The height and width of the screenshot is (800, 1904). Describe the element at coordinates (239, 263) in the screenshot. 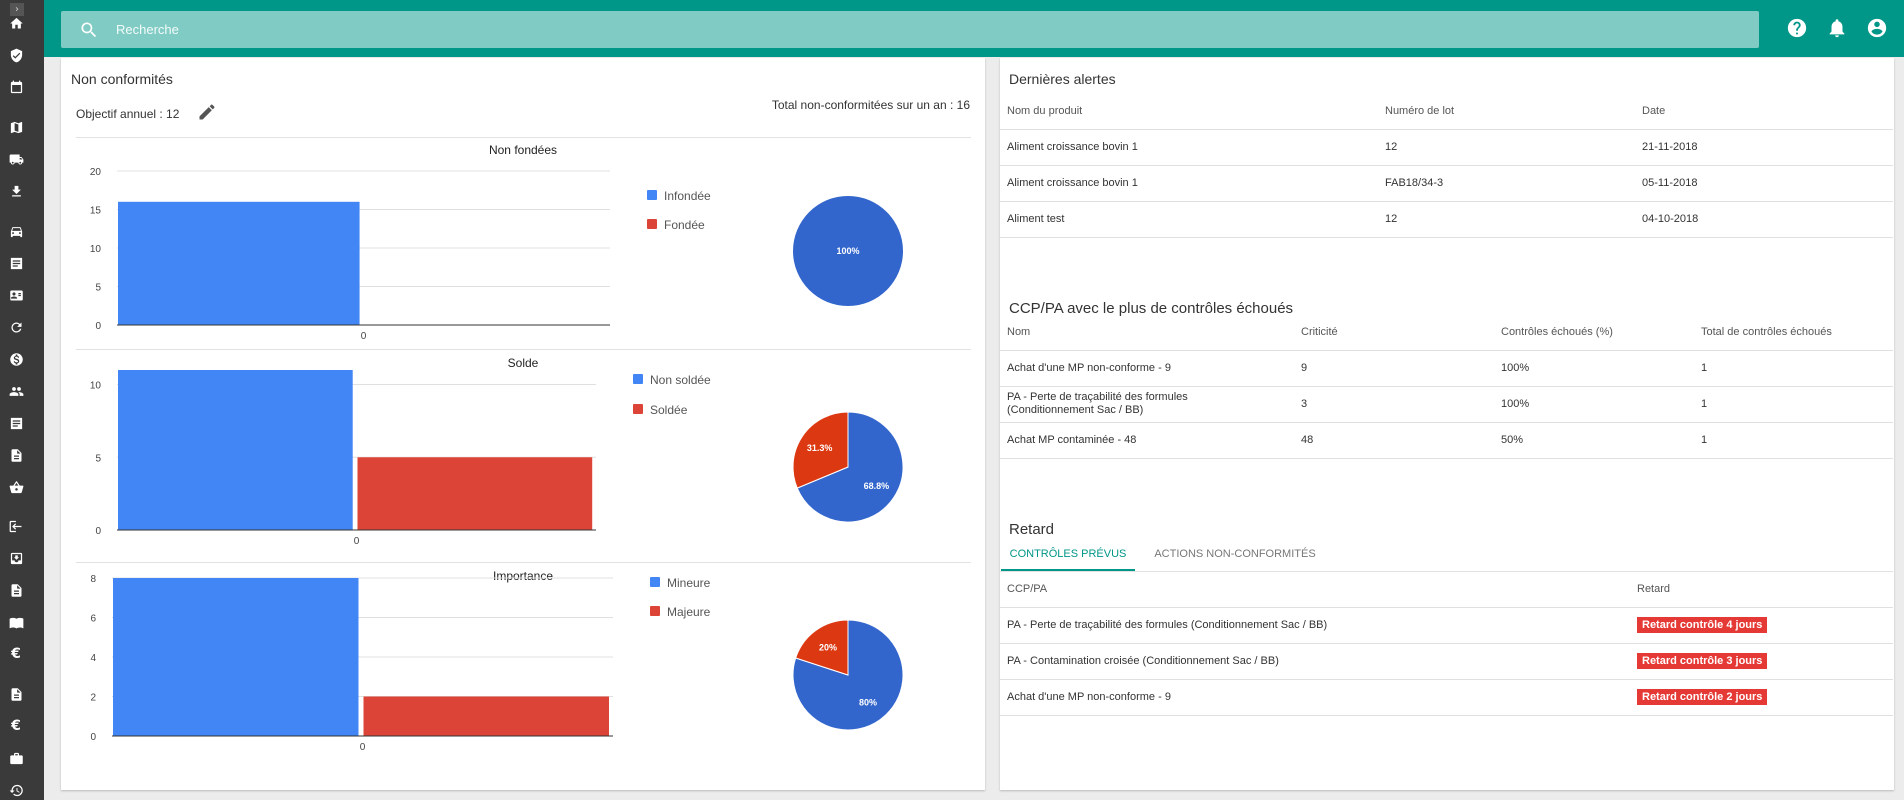

I see `bar-infondée` at that location.